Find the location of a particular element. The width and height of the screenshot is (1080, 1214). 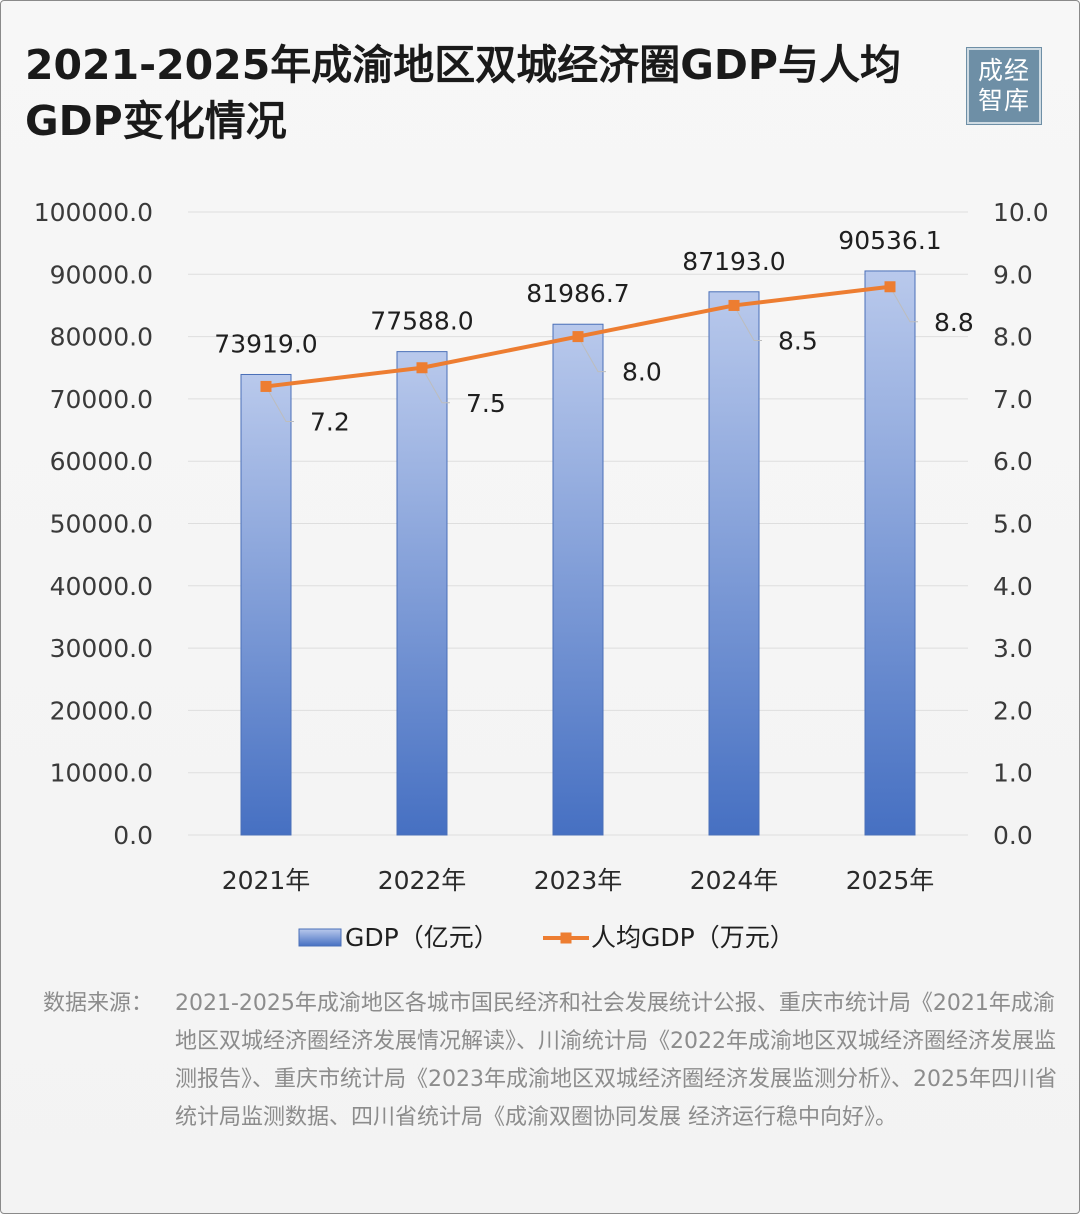

legend-label-per-capita: 人均GDP（万元） is located at coordinates (693, 937).